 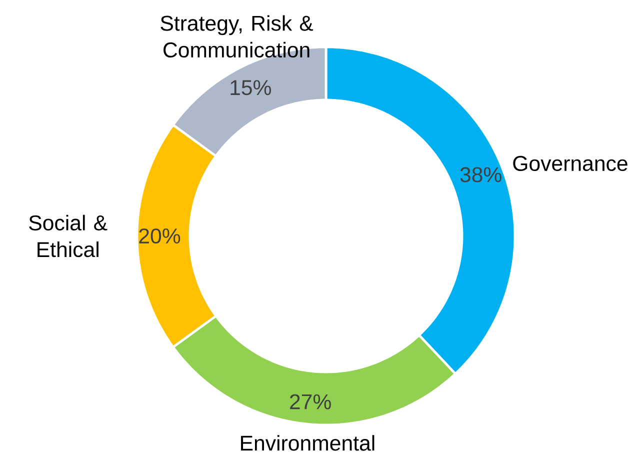 I want to click on slice-label: Strategy, Risk & Communication, so click(x=237, y=36).